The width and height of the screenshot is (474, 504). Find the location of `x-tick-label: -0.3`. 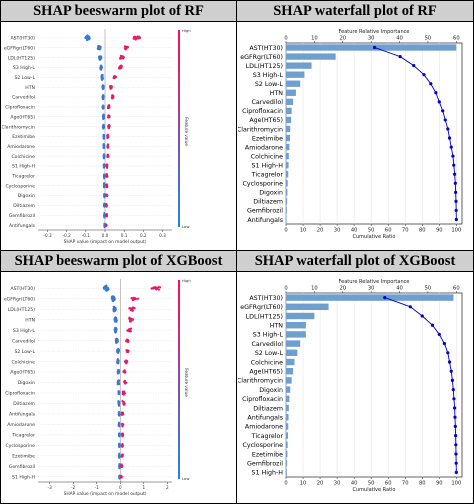

x-tick-label: -0.3 is located at coordinates (47, 235).